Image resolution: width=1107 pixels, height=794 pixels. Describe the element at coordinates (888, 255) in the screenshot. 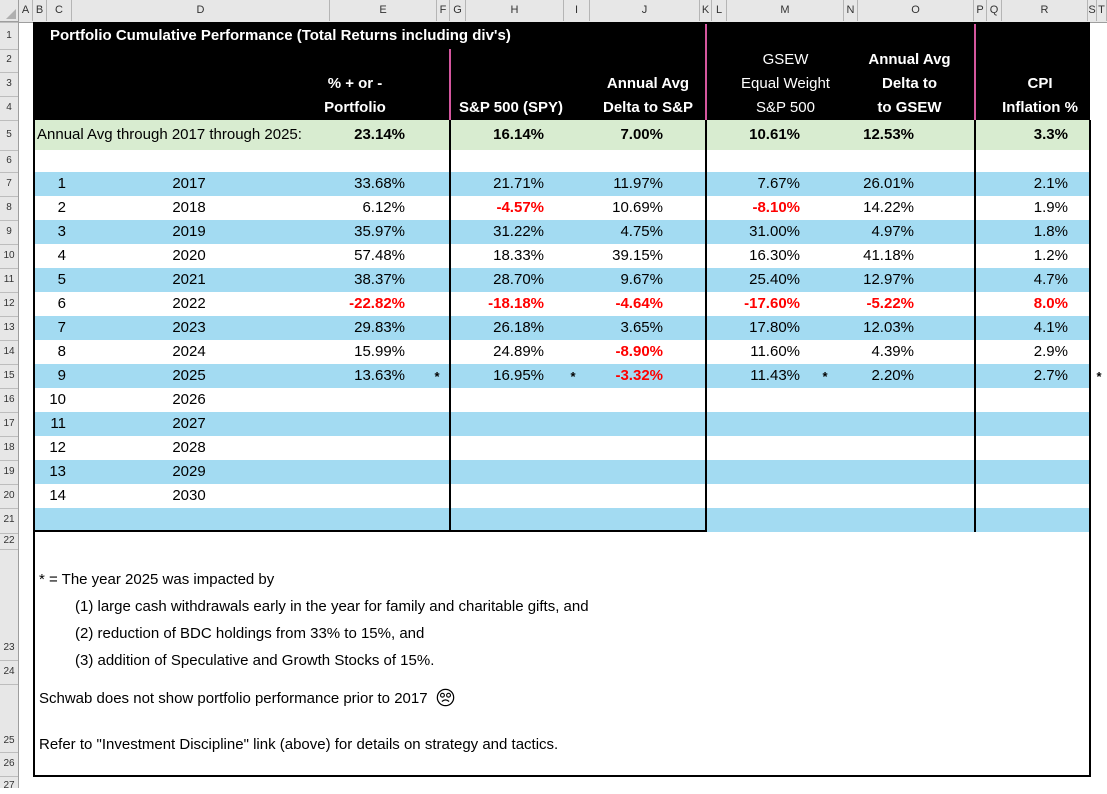

I see `cell-dgsew: 41.18%` at that location.